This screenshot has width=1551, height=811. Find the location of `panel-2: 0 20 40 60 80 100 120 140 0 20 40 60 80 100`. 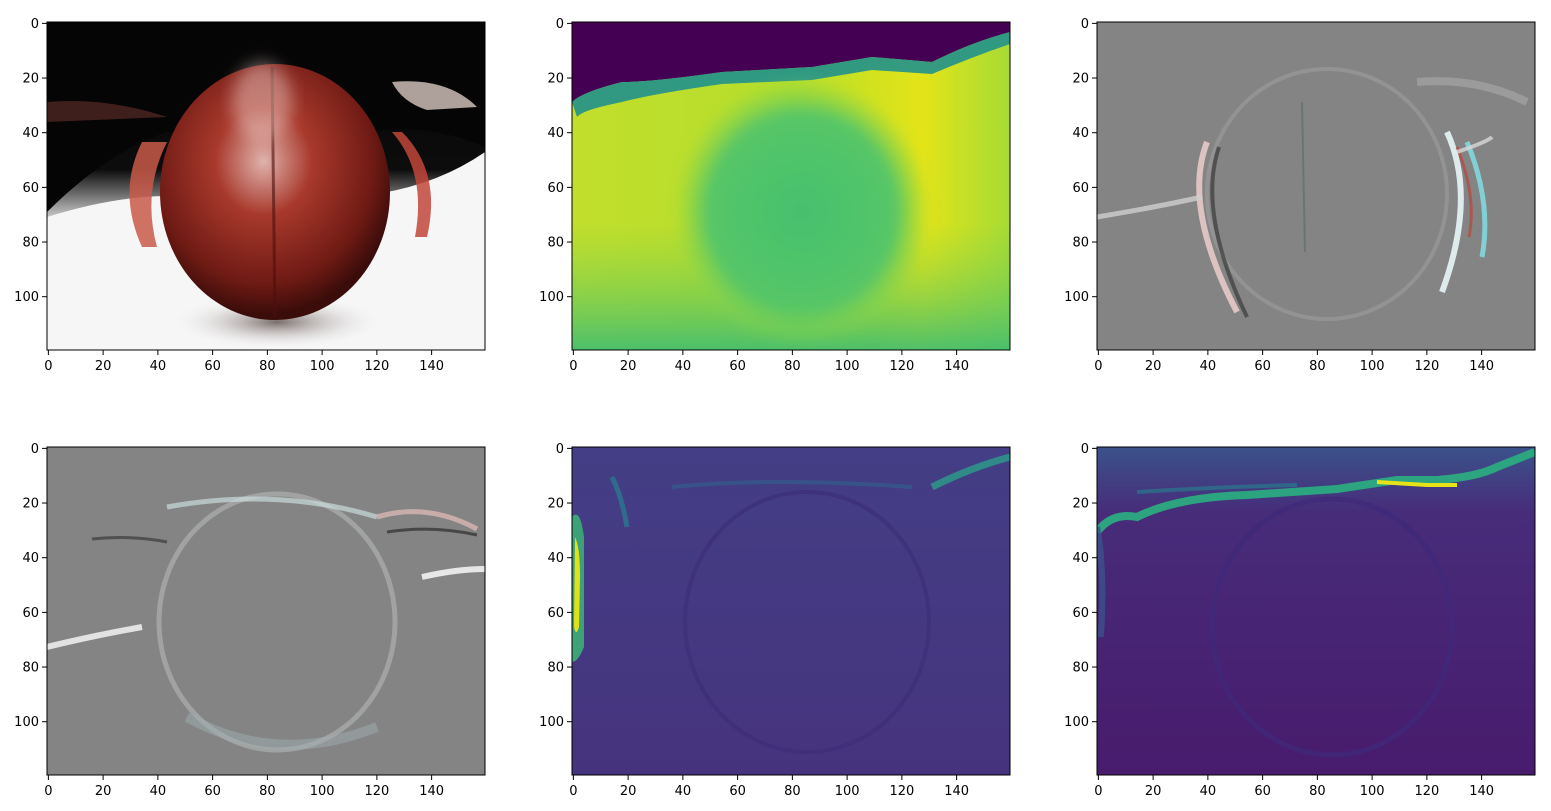

panel-2: 0 20 40 60 80 100 120 140 0 20 40 60 80 100 is located at coordinates (775, 195).